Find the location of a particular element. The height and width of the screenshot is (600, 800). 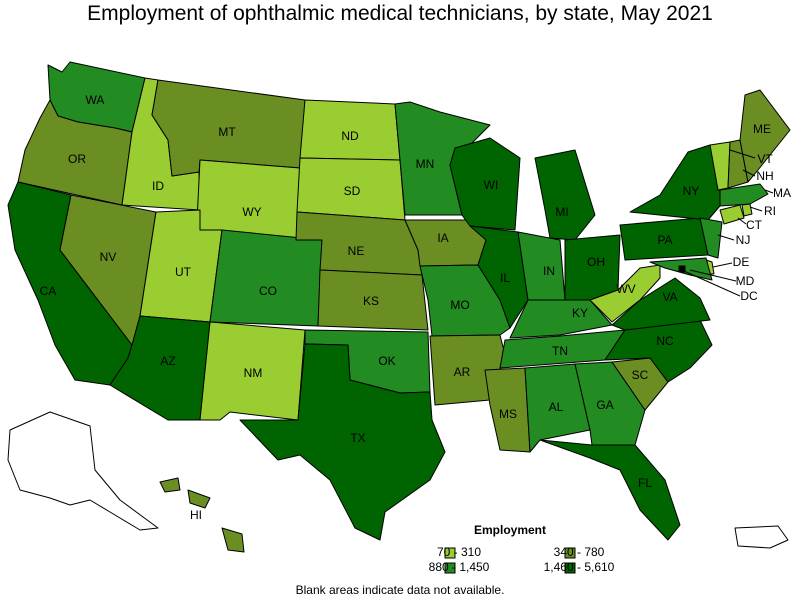

state-ri is located at coordinates (747, 210).